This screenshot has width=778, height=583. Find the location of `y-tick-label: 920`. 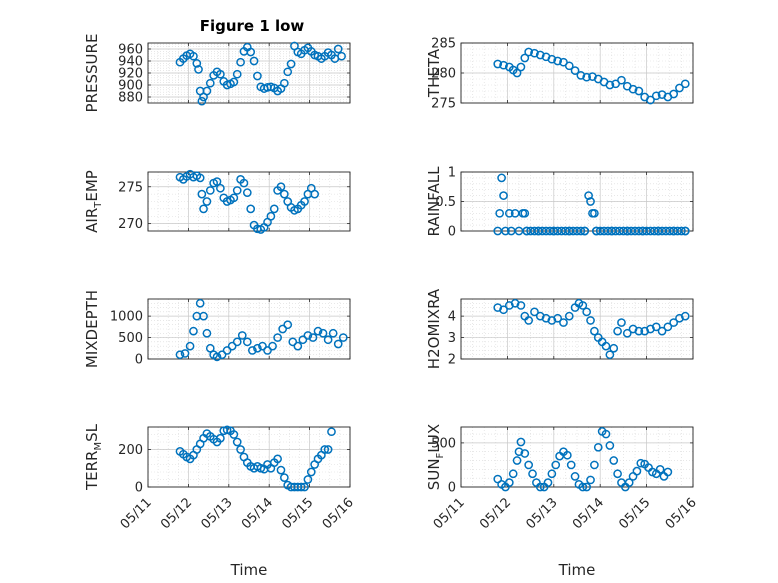

y-tick-label: 920 is located at coordinates (130, 74).